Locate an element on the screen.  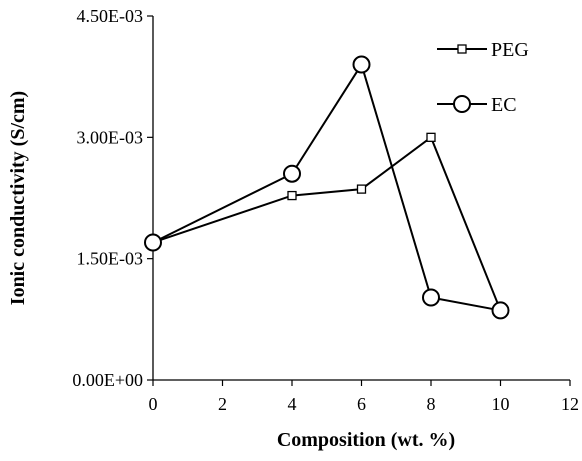
x-tick-label: 0 is located at coordinates (153, 404).